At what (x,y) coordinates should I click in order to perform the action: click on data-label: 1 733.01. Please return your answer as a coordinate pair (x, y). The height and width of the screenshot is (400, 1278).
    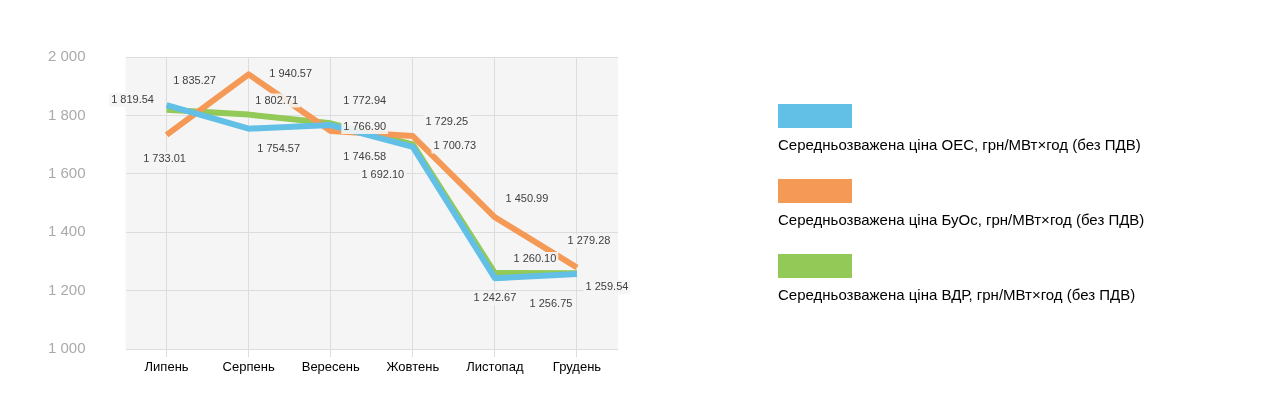
    Looking at the image, I should click on (164, 157).